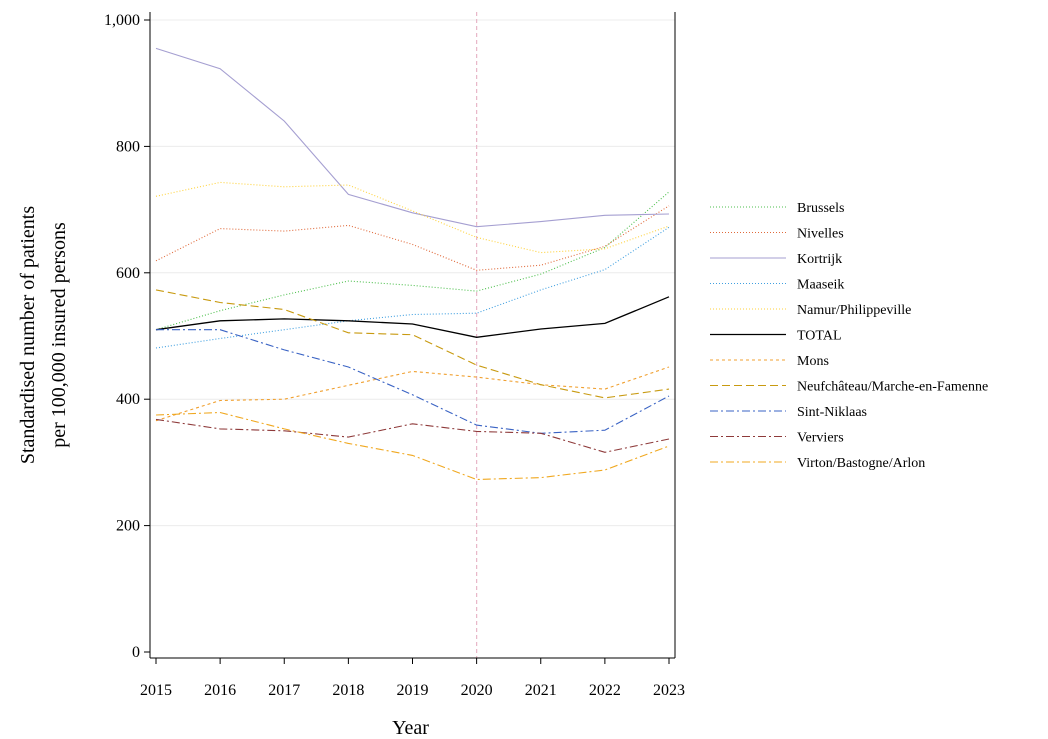 This screenshot has width=1048, height=739. Describe the element at coordinates (348, 690) in the screenshot. I see `x-tick-label: 2018` at that location.